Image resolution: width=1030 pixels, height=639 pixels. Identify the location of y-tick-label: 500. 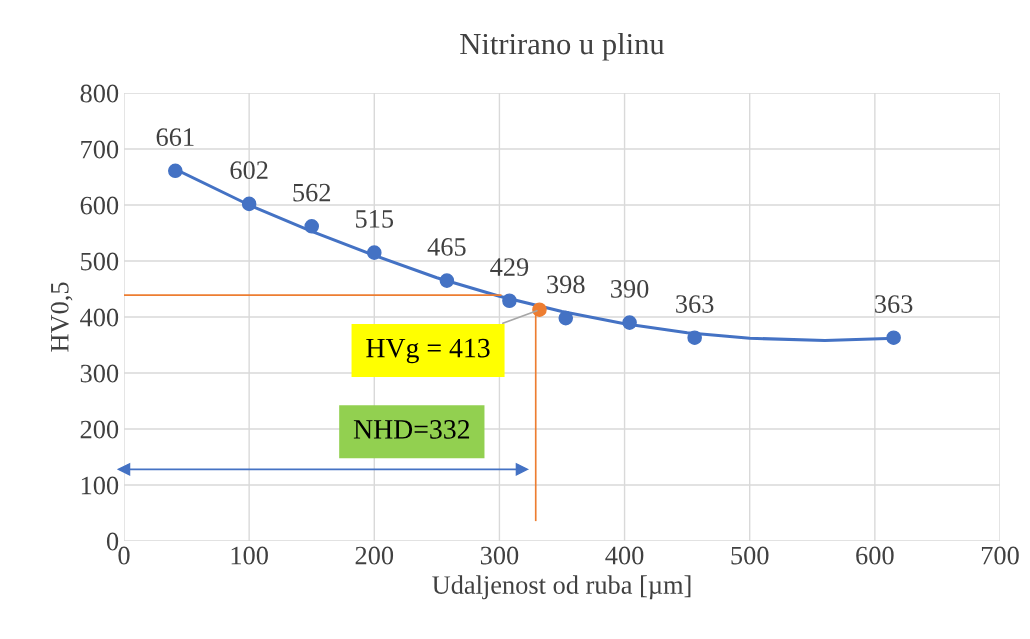
(100, 261).